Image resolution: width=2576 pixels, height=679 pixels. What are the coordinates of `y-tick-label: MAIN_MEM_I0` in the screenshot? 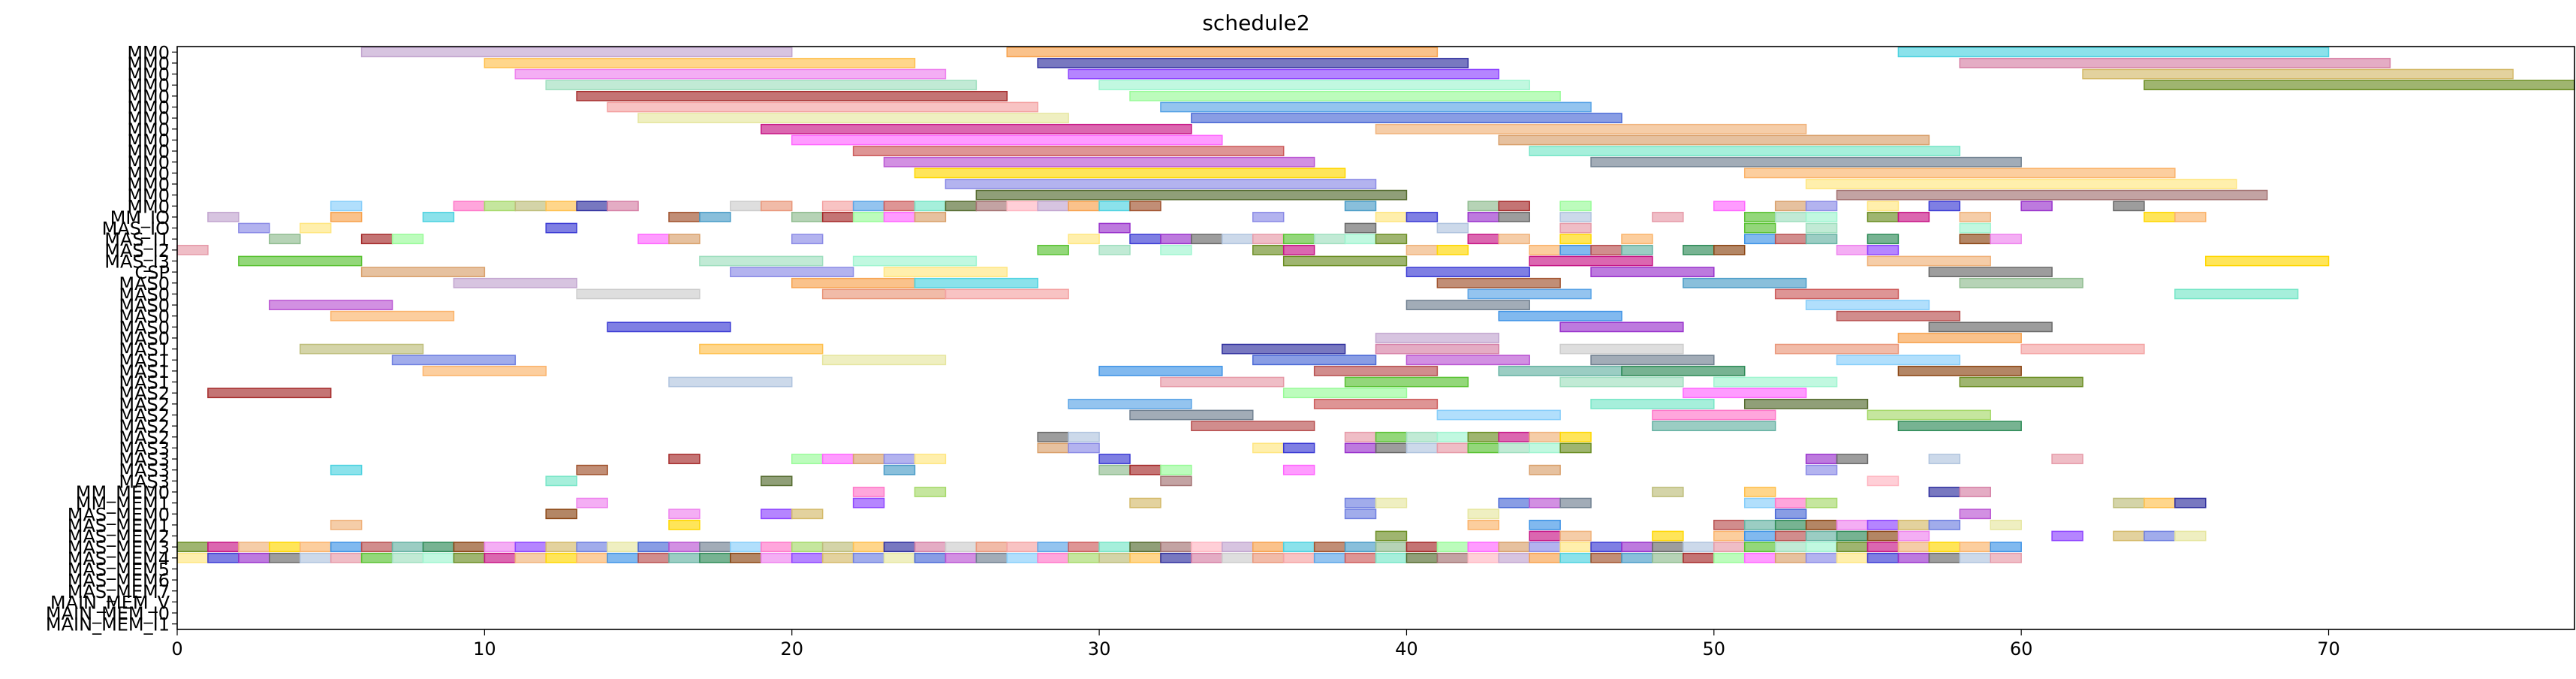 It's located at (108, 613).